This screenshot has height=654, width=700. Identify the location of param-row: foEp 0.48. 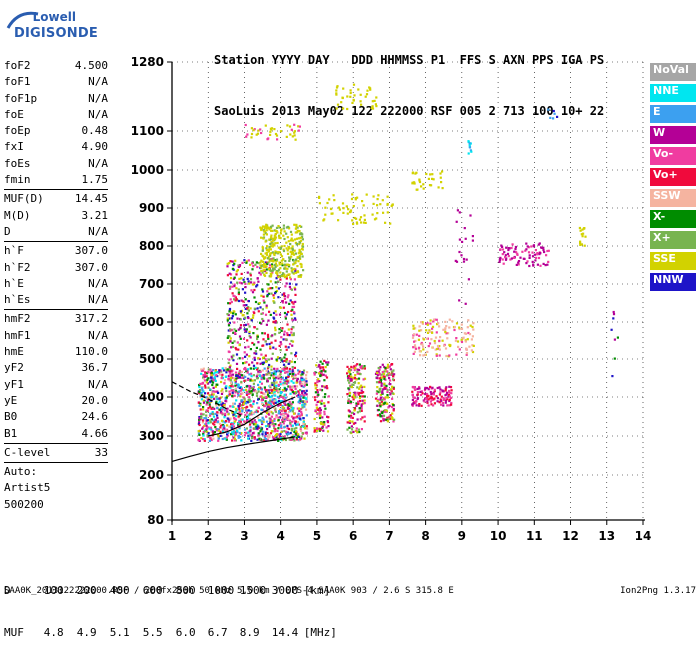
(56, 131).